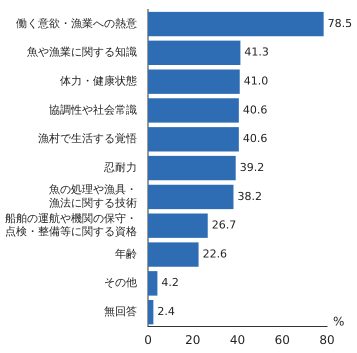  What do you see at coordinates (120, 283) in the screenshot?
I see `y-tick-label: その他` at bounding box center [120, 283].